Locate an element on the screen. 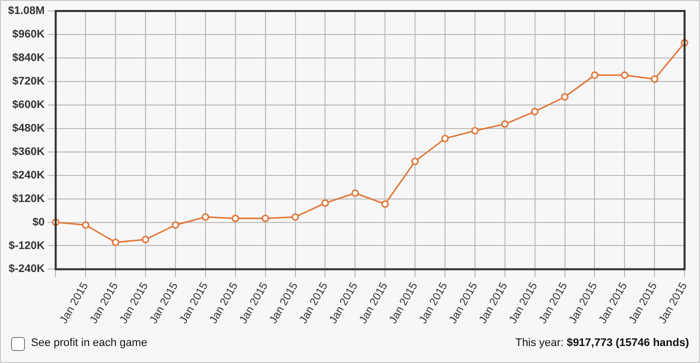 Image resolution: width=700 pixels, height=363 pixels. y-tick-label: $840K is located at coordinates (28, 58).